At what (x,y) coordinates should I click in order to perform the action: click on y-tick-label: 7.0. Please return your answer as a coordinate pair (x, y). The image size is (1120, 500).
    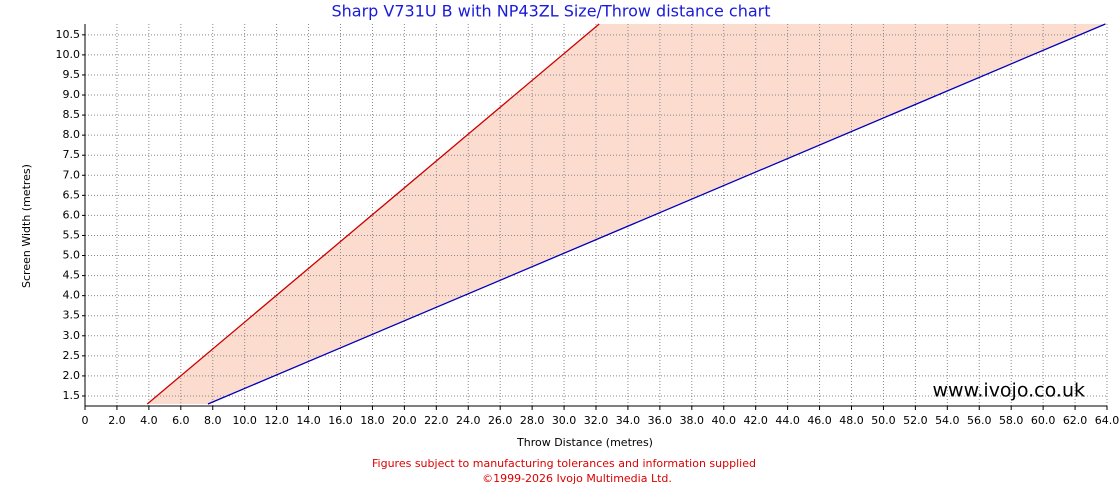
    Looking at the image, I should click on (72, 174).